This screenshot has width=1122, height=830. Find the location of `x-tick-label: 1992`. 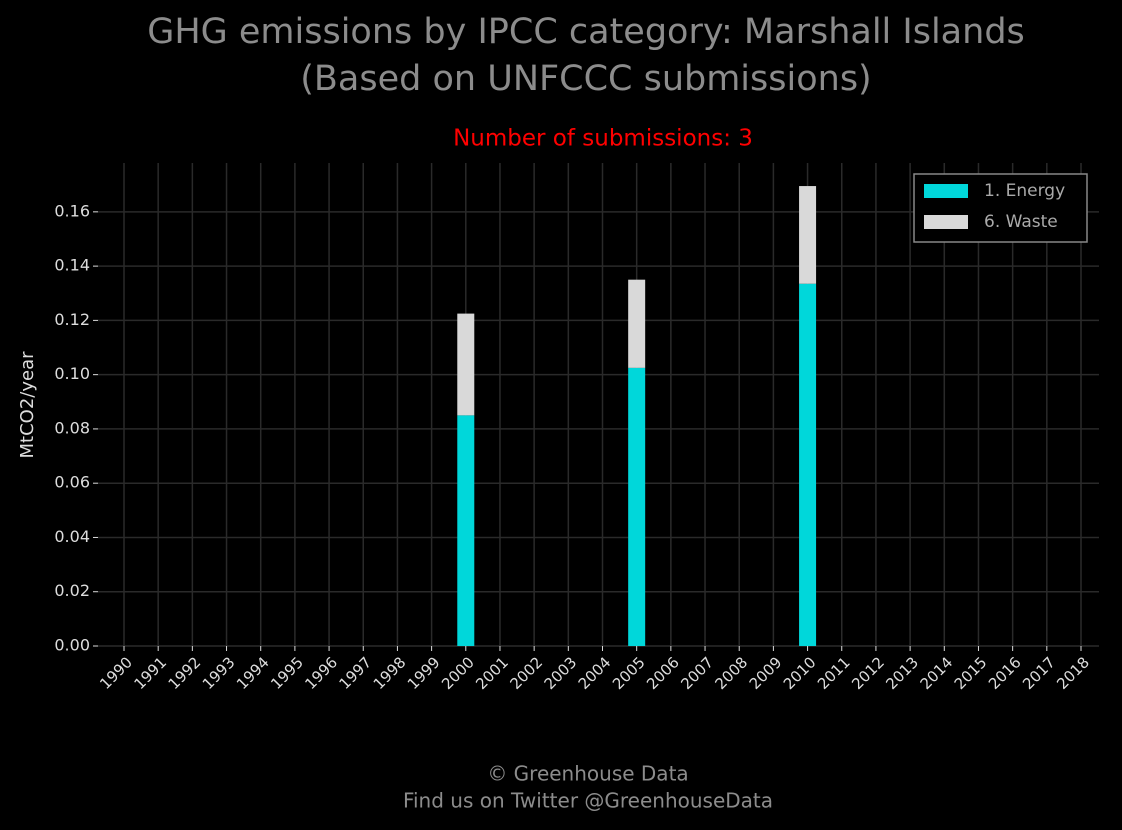

x-tick-label: 1992 is located at coordinates (185, 673).